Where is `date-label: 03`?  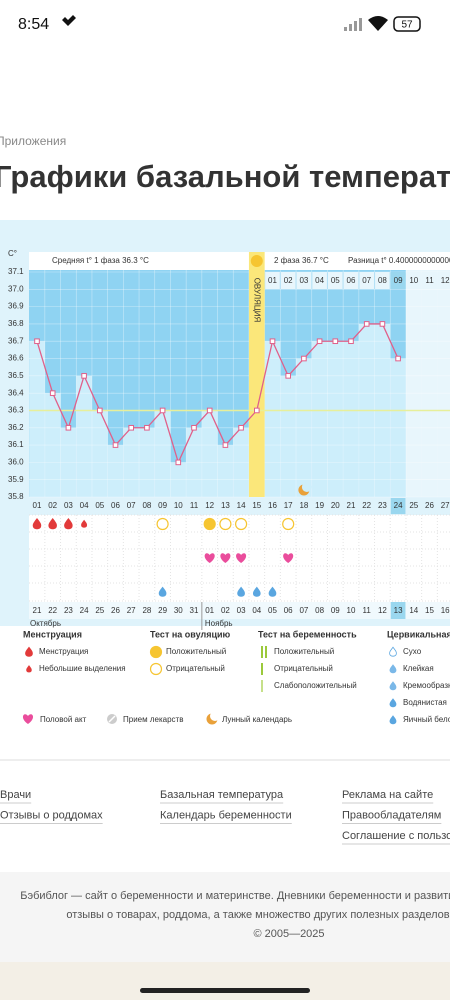
date-label: 03 is located at coordinates (241, 610).